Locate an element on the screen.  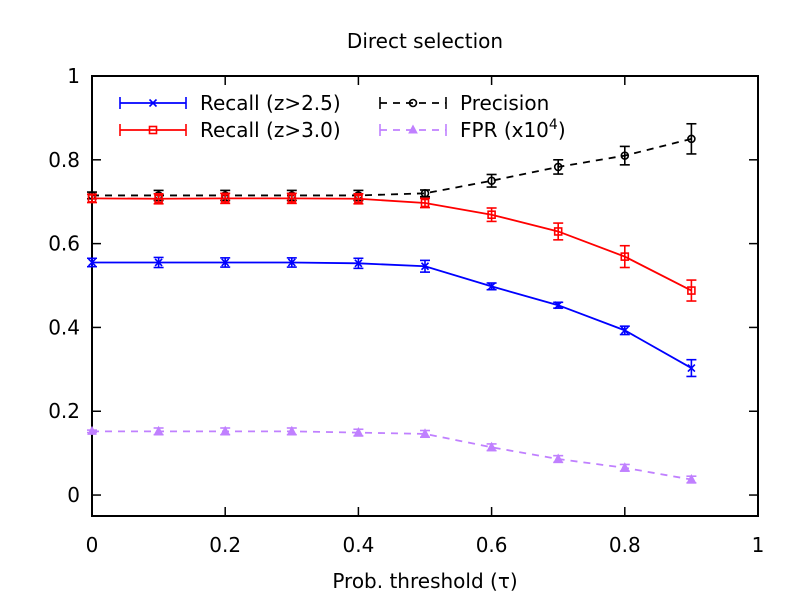
y-tick-label: 1 is located at coordinates (73, 76).